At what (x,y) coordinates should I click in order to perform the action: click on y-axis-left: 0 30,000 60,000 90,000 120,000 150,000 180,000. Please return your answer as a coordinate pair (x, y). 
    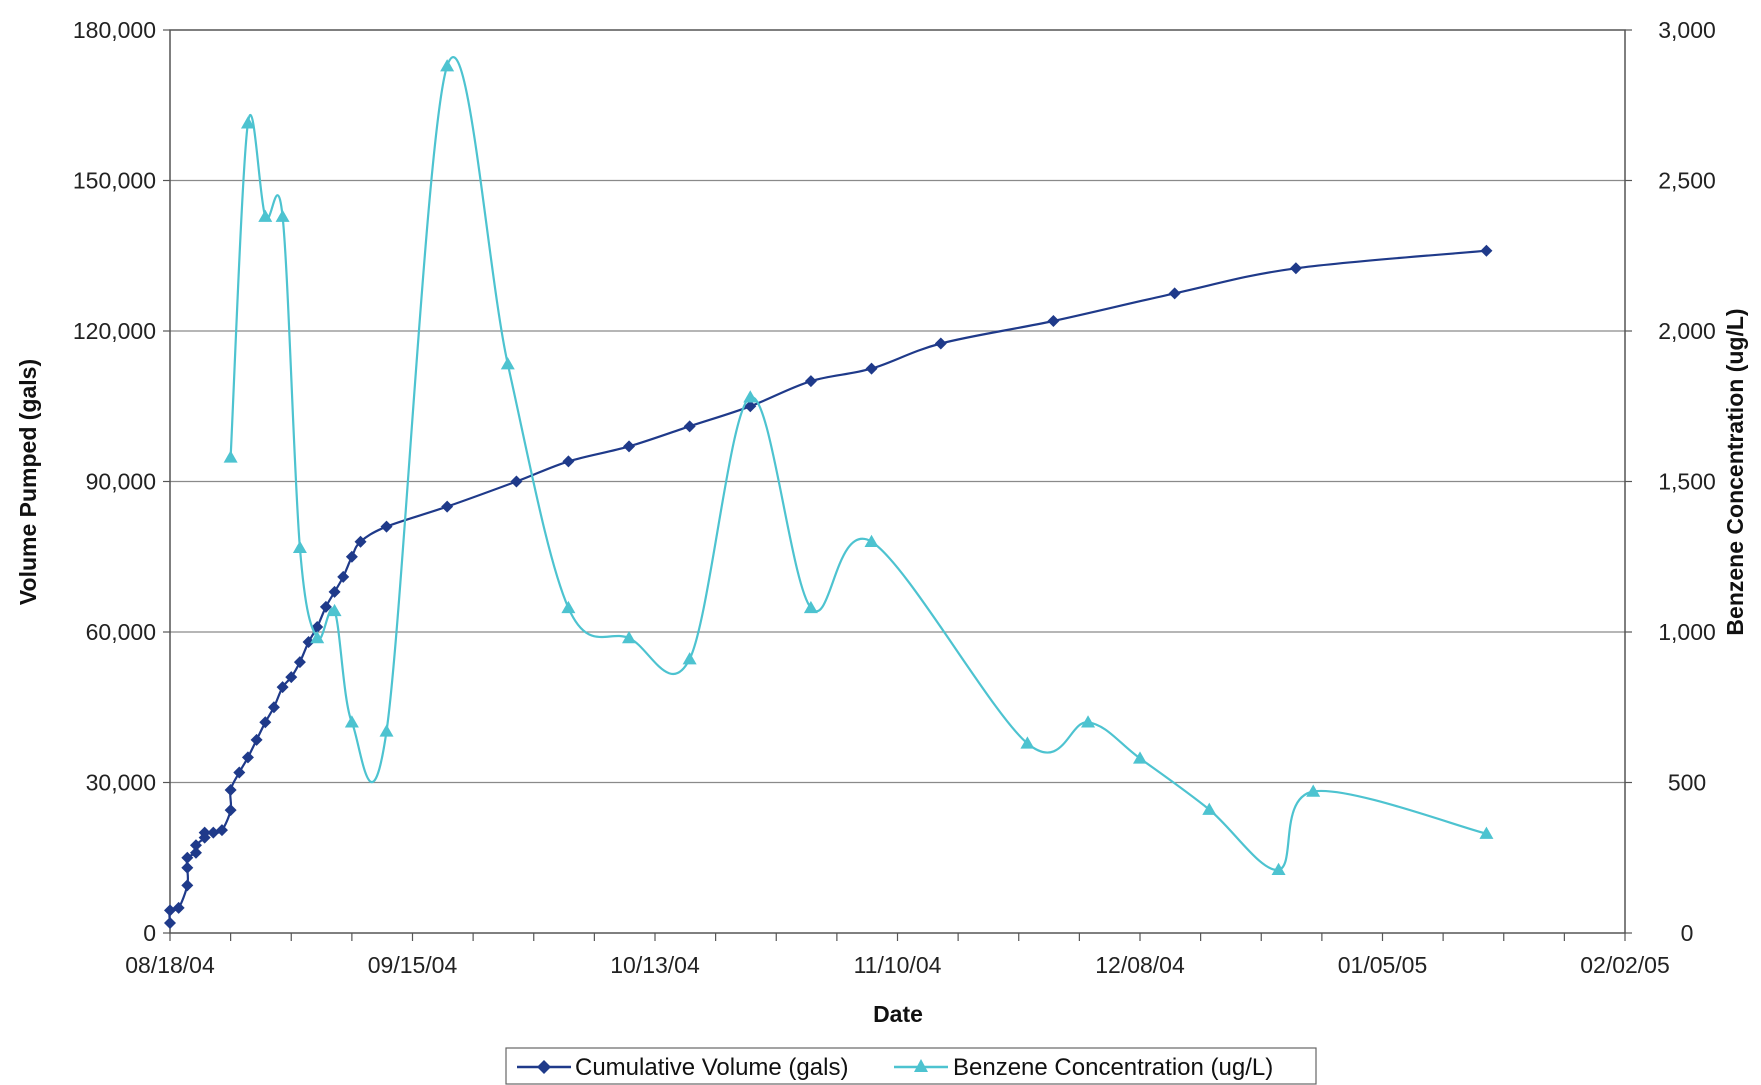
    Looking at the image, I should click on (121, 481).